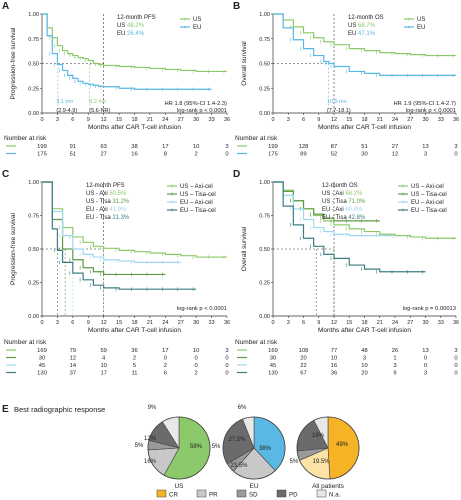  I want to click on y-tick-label: 0.25, so click(264, 284).